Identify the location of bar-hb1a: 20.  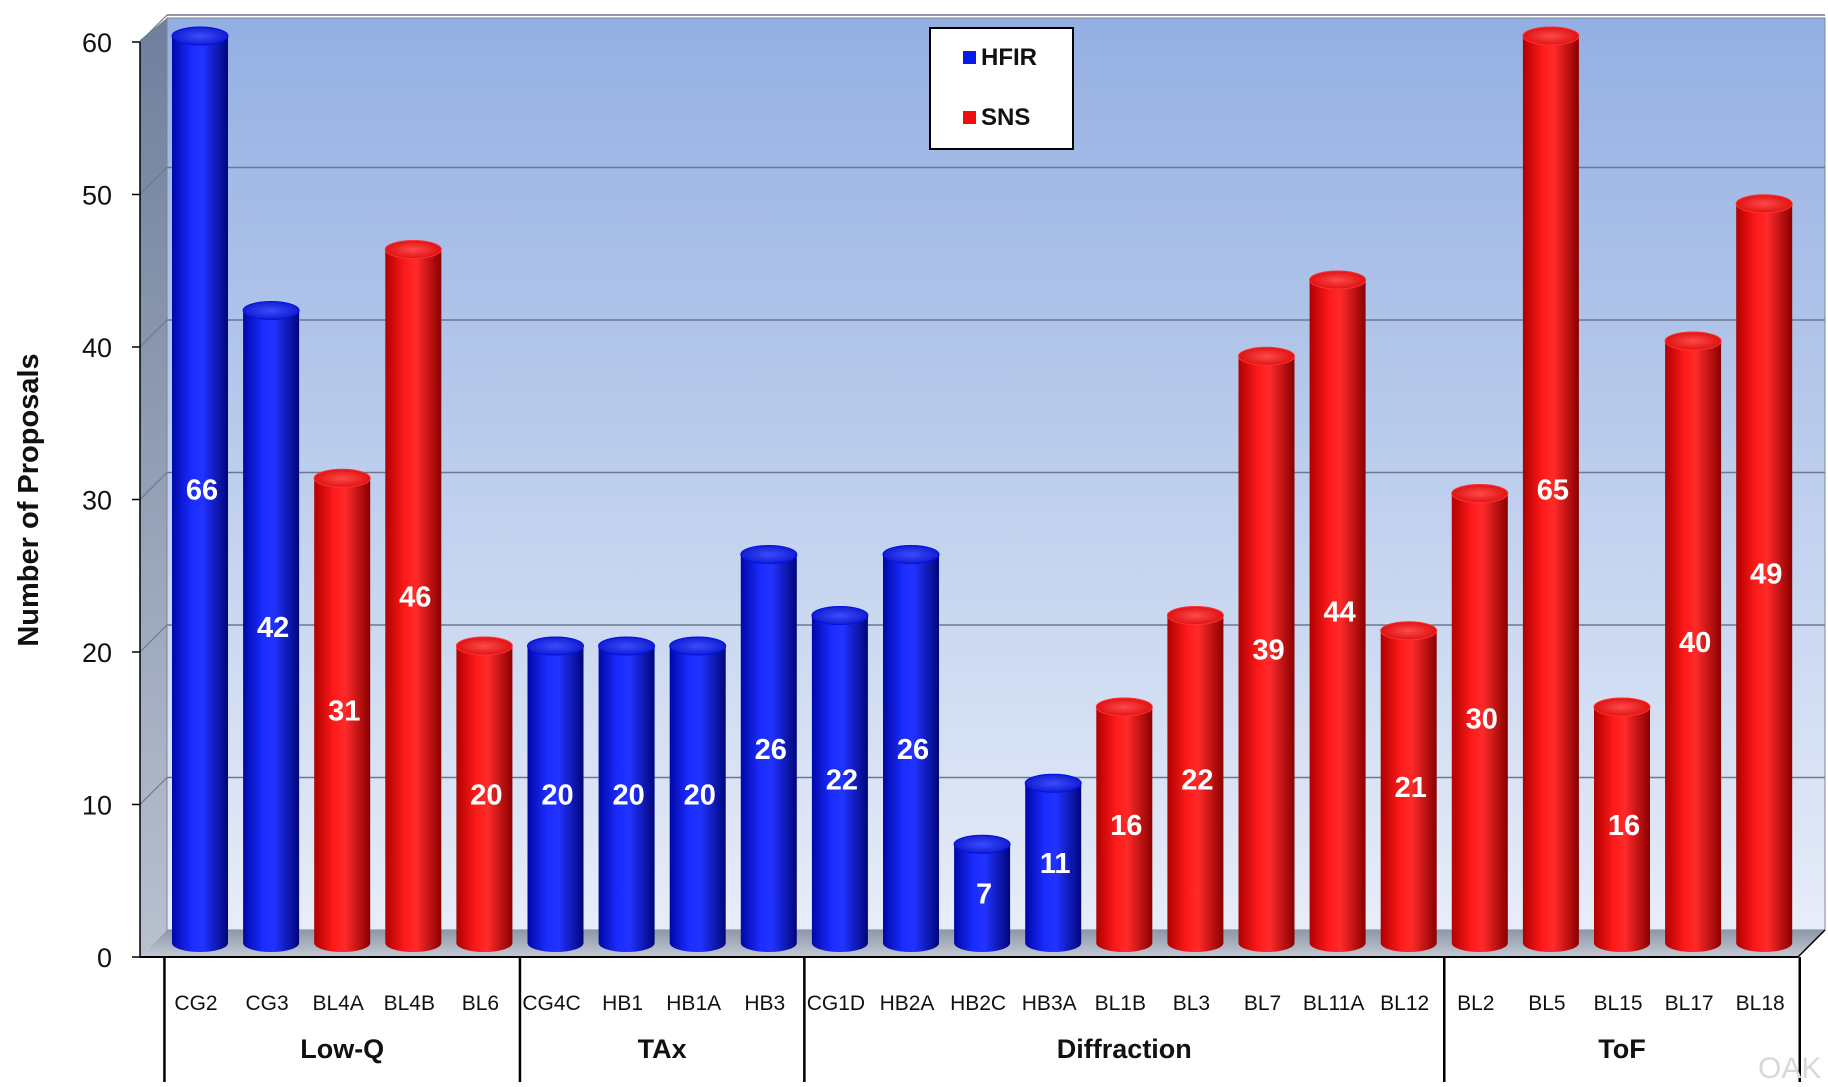
(698, 794).